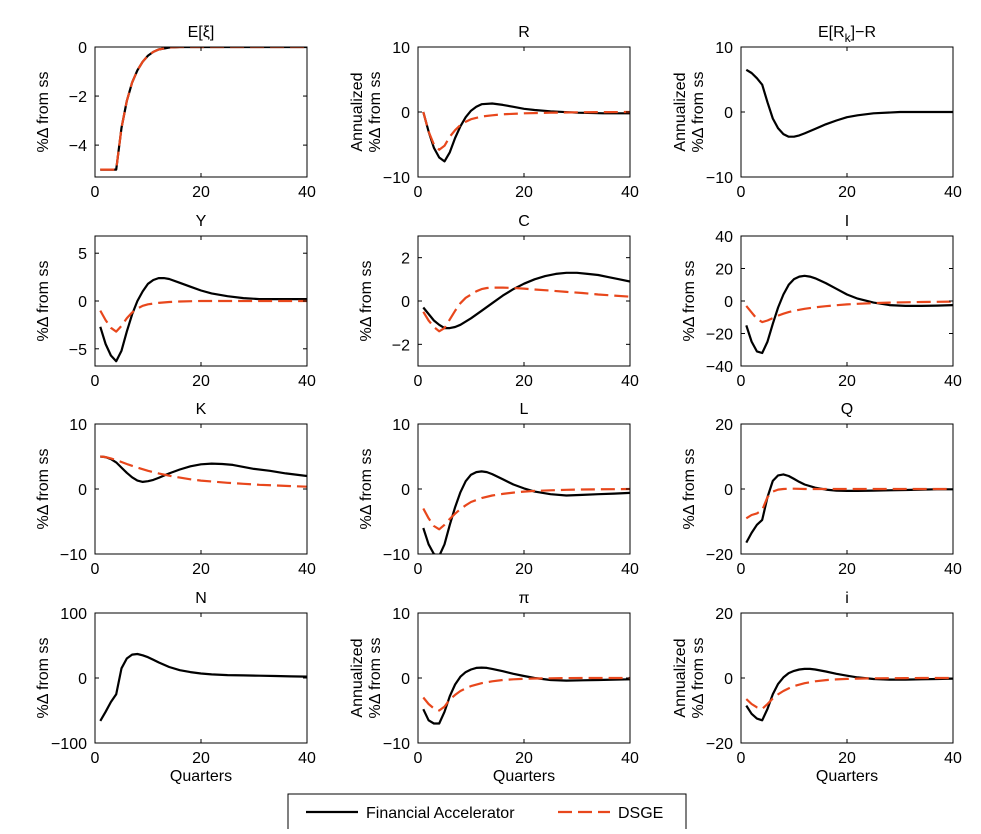 Image resolution: width=981 pixels, height=834 pixels. I want to click on legend-box, so click(487, 813).